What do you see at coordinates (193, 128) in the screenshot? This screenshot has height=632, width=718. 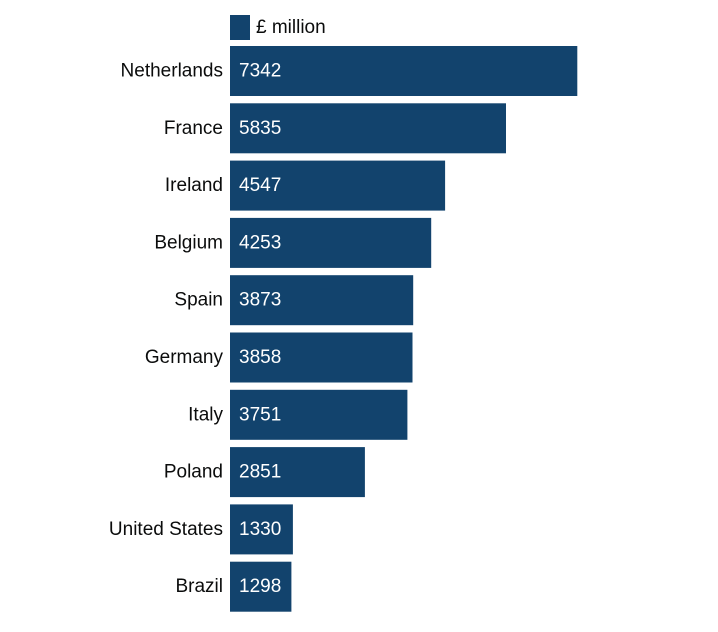 I see `category-label: France` at bounding box center [193, 128].